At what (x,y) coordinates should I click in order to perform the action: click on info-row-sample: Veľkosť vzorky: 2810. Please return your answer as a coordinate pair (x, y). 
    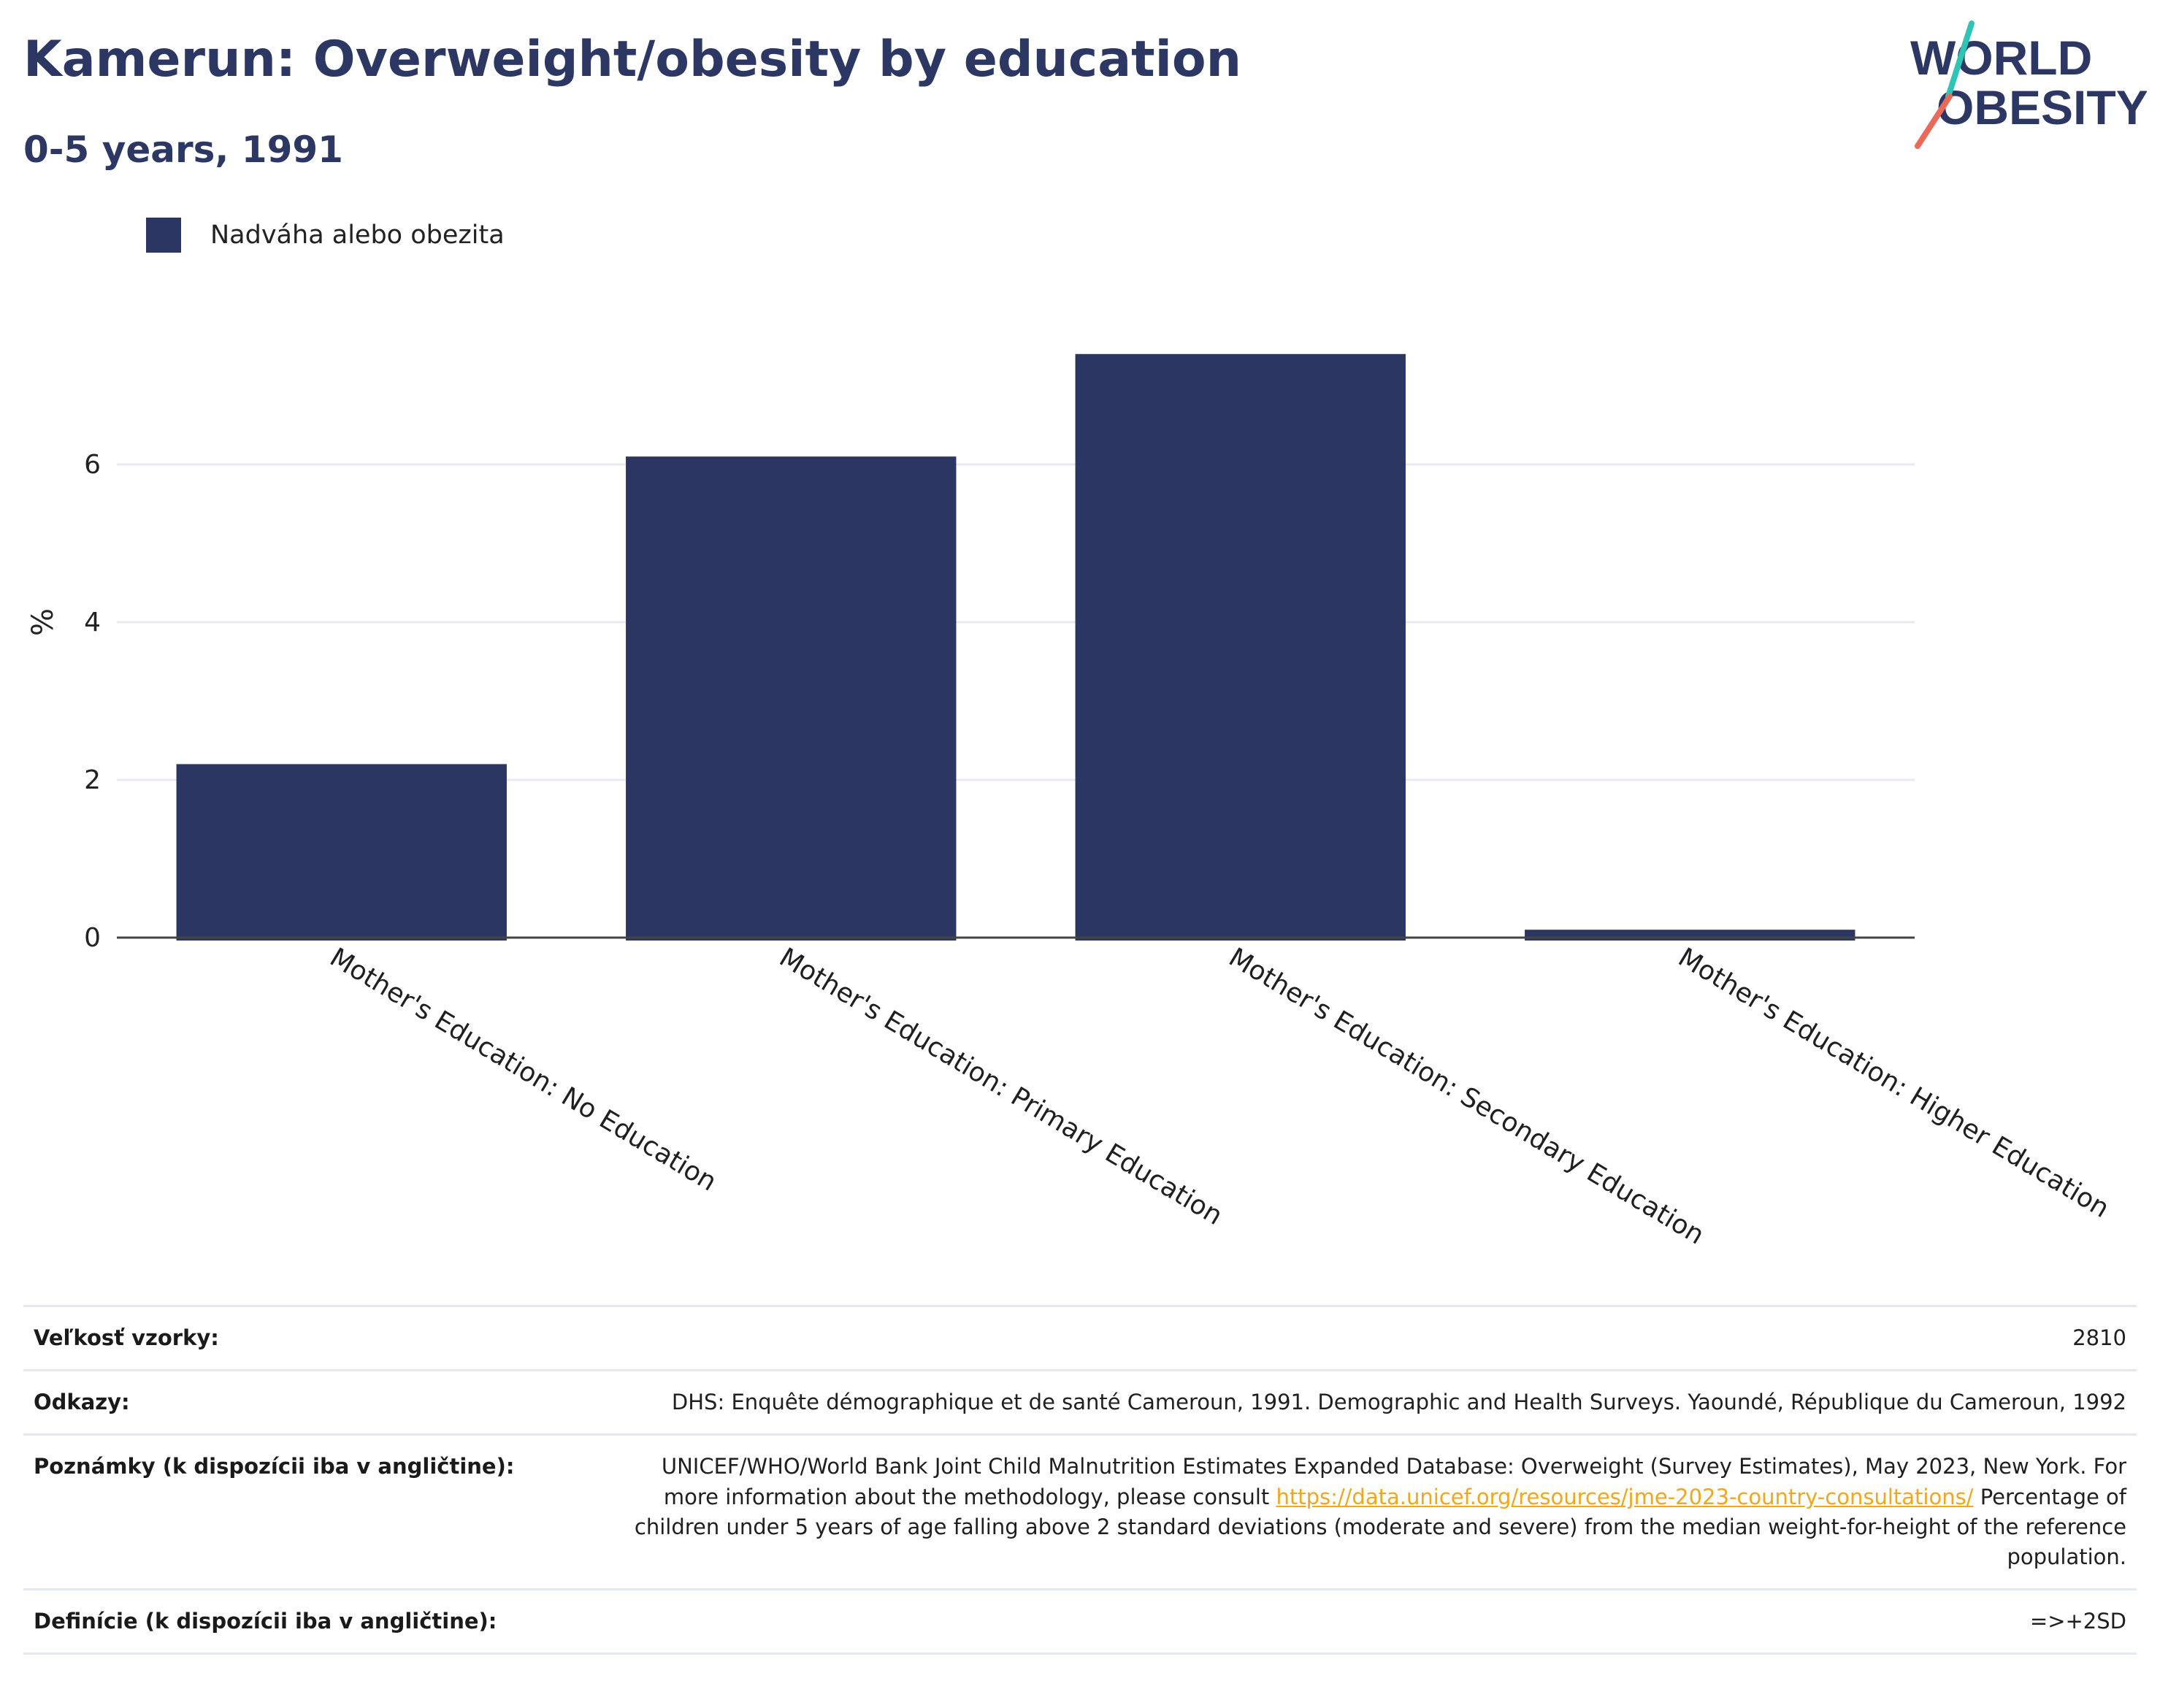
    Looking at the image, I should click on (1080, 1338).